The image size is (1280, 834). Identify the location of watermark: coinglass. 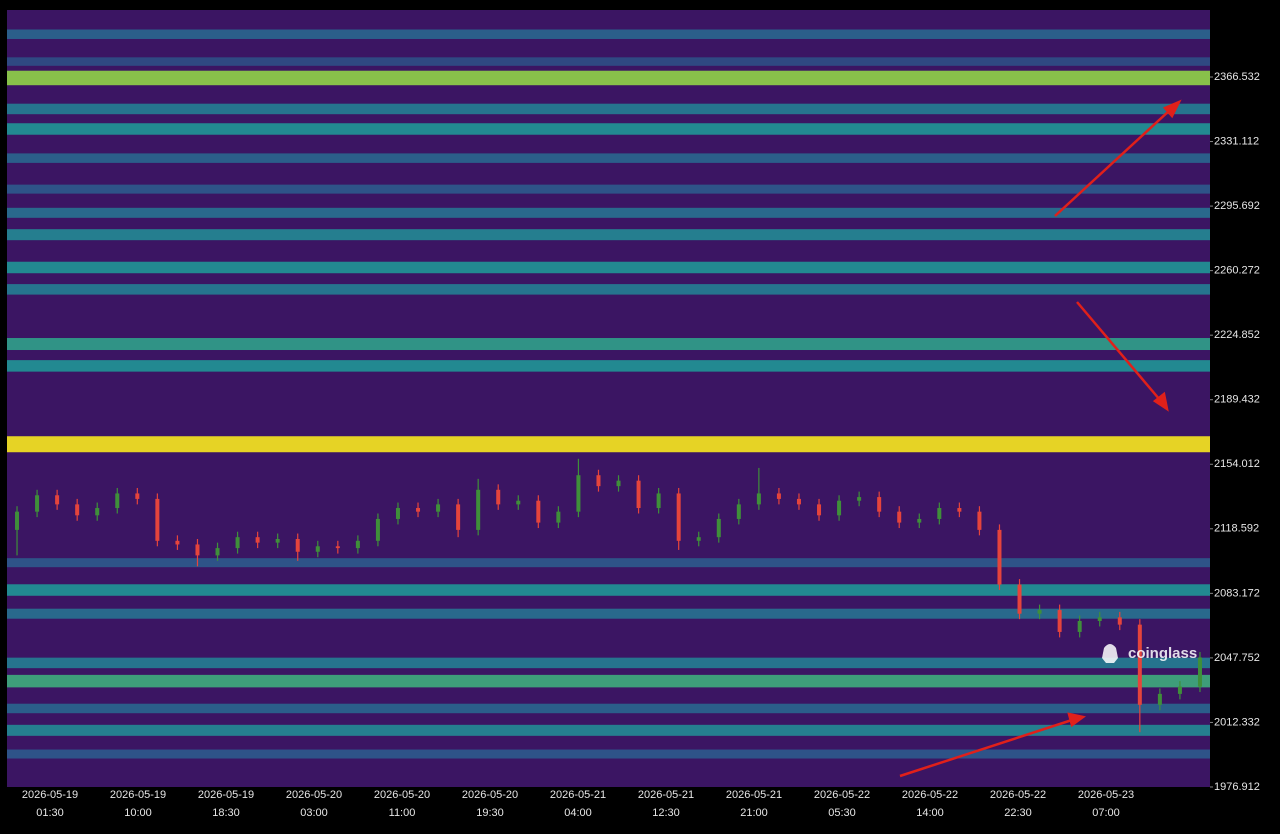
(1149, 653).